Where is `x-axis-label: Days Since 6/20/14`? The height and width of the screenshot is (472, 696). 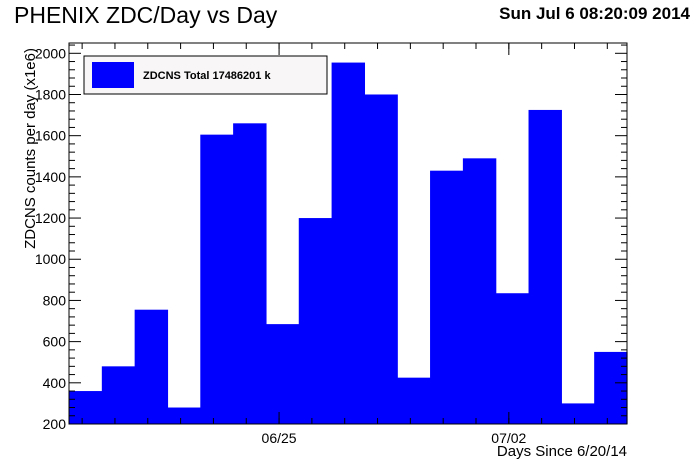
x-axis-label: Days Since 6/20/14 is located at coordinates (562, 451).